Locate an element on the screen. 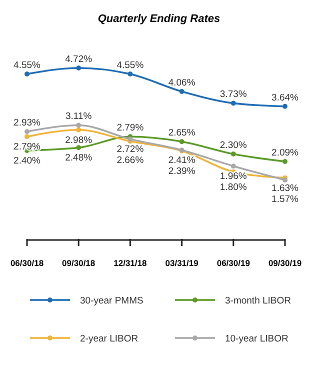  data-label: 3.11% is located at coordinates (78, 116).